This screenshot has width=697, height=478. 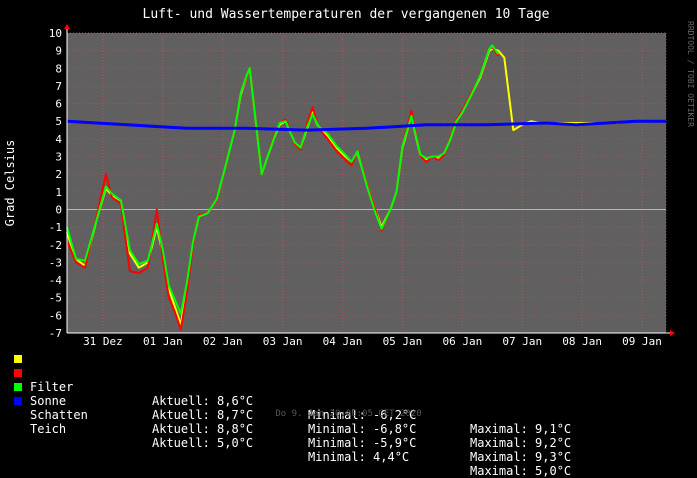 I want to click on x-tick-label: 03 Jan, so click(x=283, y=341).